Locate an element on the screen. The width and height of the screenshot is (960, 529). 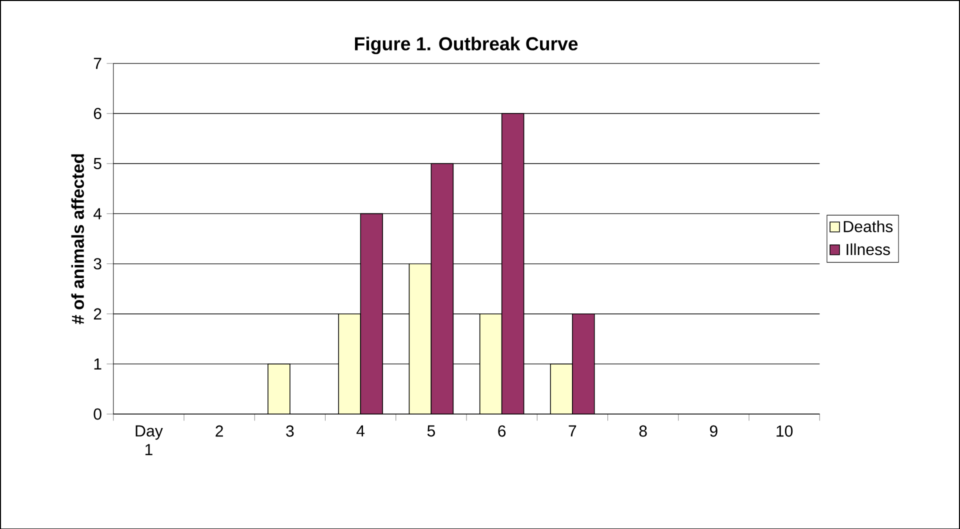
legend-label: Illness is located at coordinates (868, 249).